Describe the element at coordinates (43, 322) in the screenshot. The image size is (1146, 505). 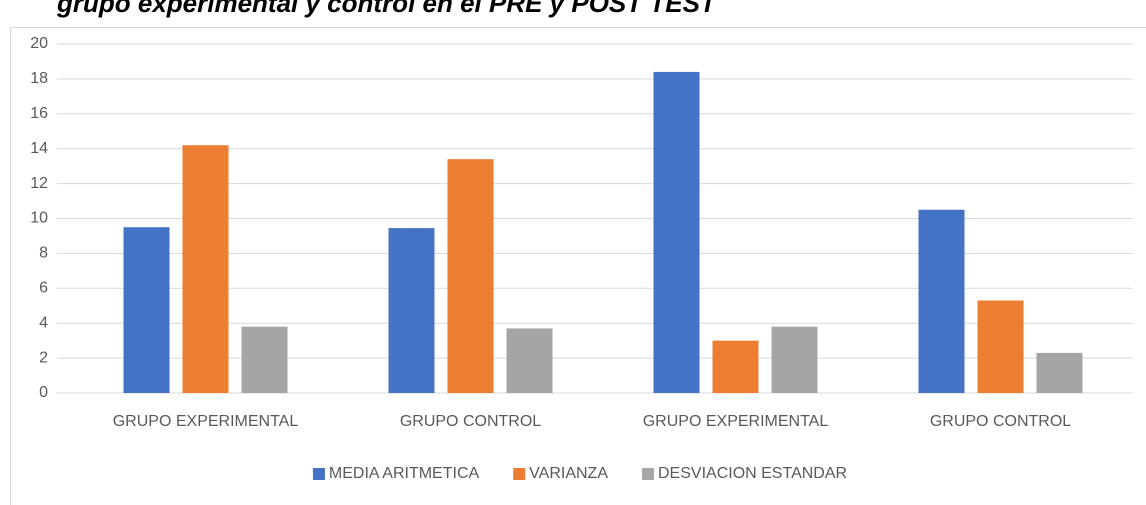
I see `y-tick-label: 4` at that location.